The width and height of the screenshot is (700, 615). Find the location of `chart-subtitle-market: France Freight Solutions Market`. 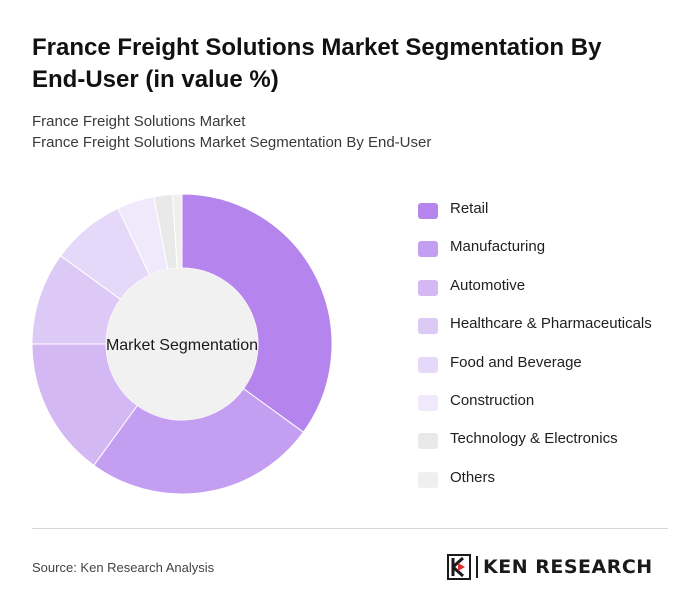

chart-subtitle-market: France Freight Solutions Market is located at coordinates (139, 121).